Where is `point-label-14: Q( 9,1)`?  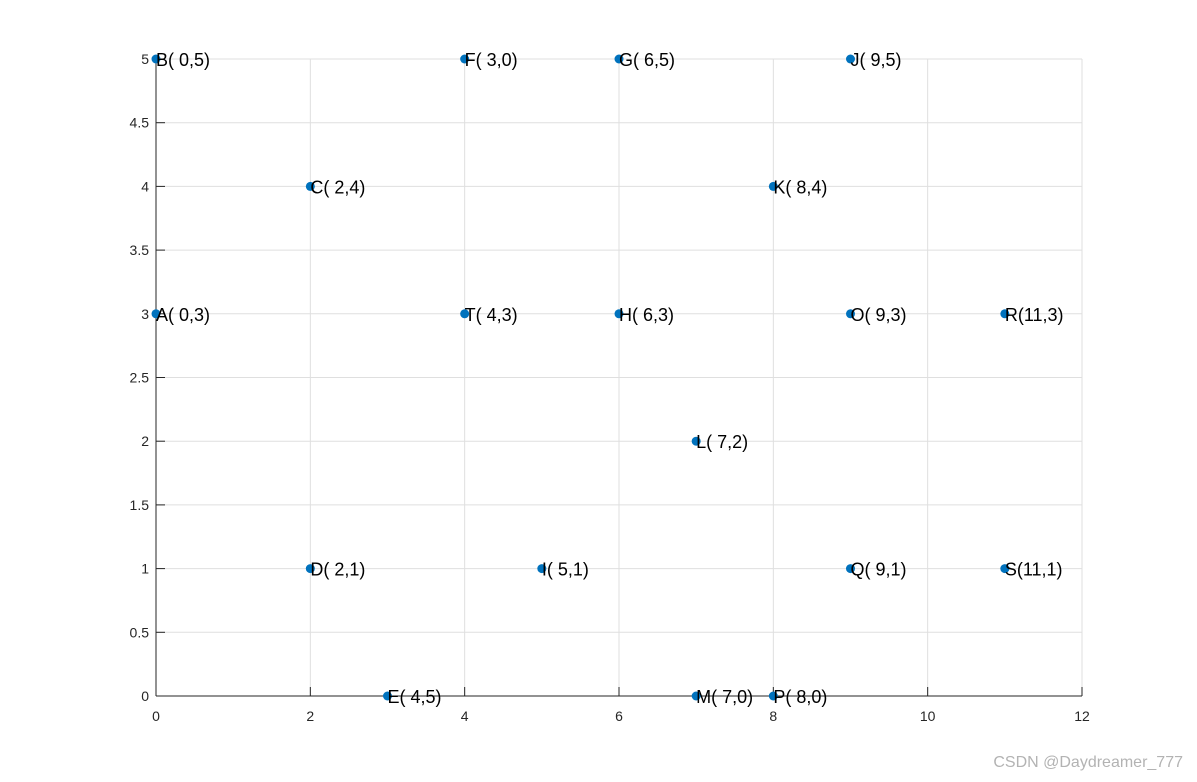
point-label-14: Q( 9,1) is located at coordinates (879, 570).